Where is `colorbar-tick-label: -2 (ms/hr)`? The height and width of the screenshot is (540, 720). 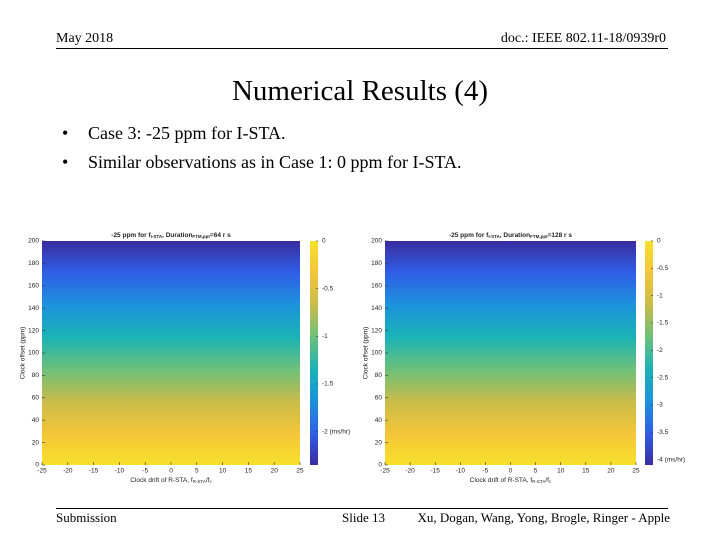 colorbar-tick-label: -2 (ms/hr) is located at coordinates (336, 431).